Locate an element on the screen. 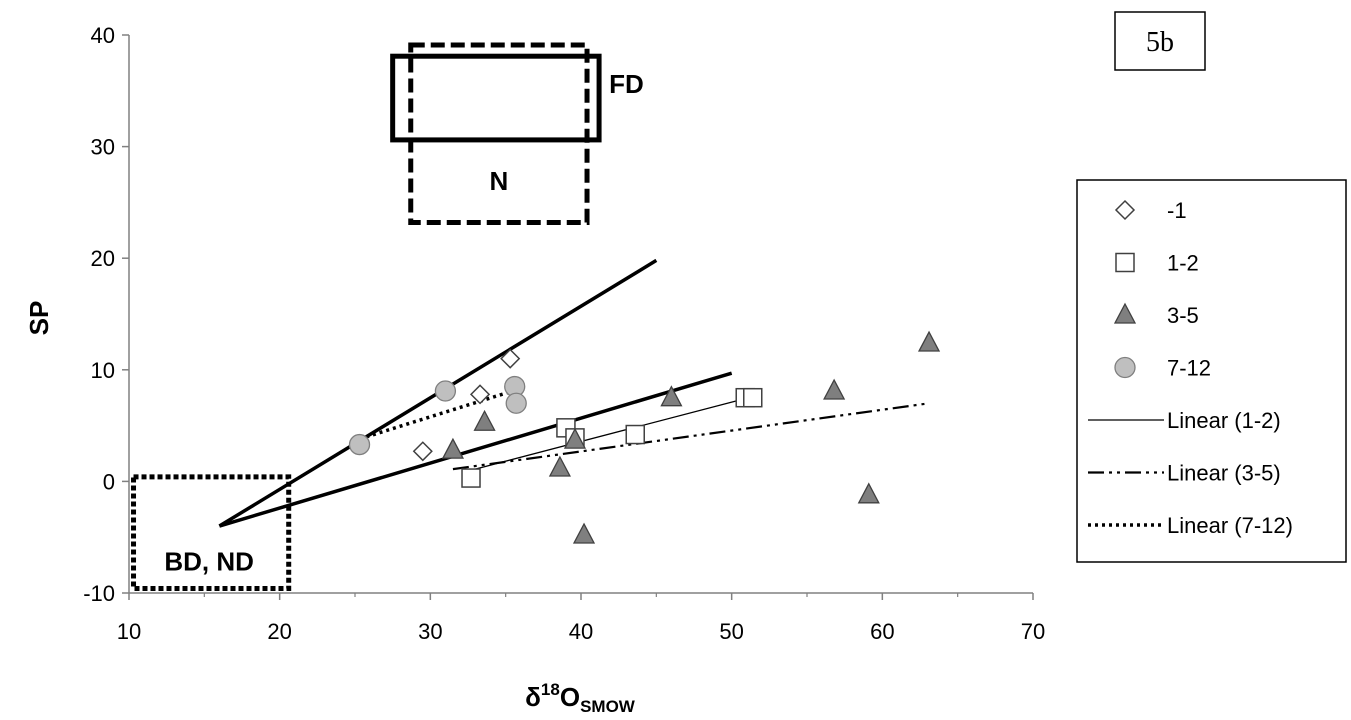 This screenshot has height=720, width=1351. legend-label: -1 is located at coordinates (1177, 210).